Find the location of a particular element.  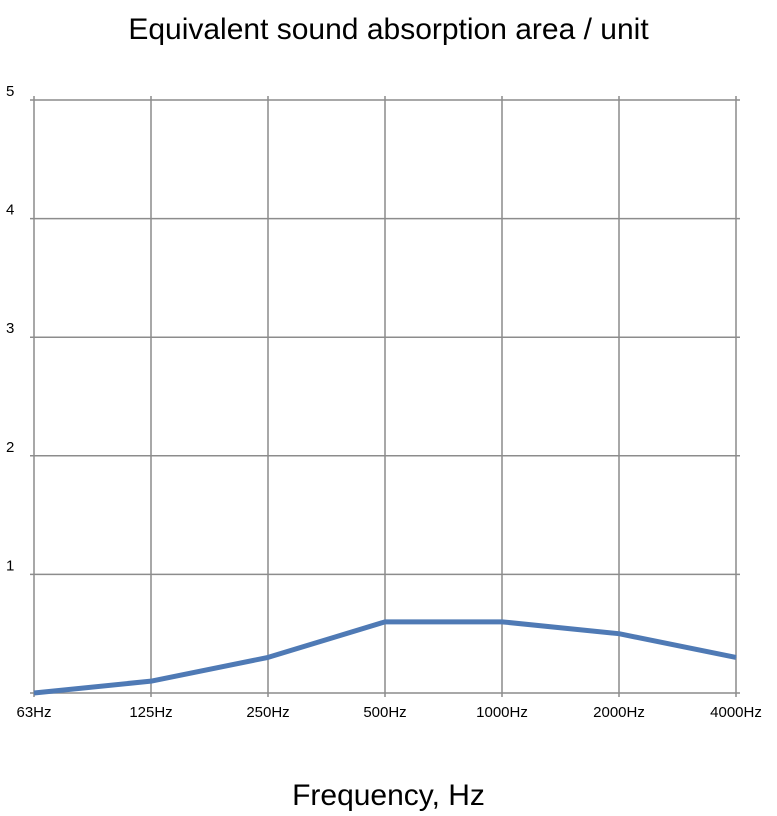

series-layer is located at coordinates (385, 657).